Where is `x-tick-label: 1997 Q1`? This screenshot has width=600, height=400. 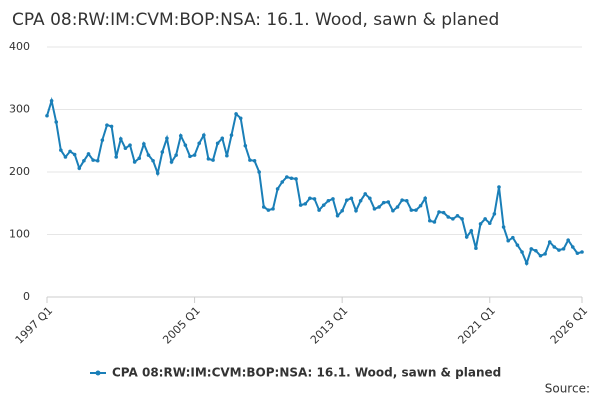 x-tick-label: 1997 Q1 is located at coordinates (34, 325).